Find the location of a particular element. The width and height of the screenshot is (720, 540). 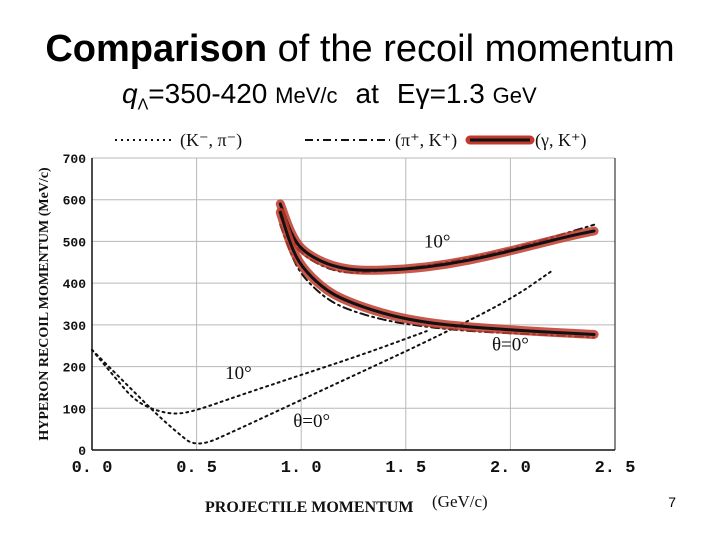

y-tick-label-6: 600 is located at coordinates (75, 201).